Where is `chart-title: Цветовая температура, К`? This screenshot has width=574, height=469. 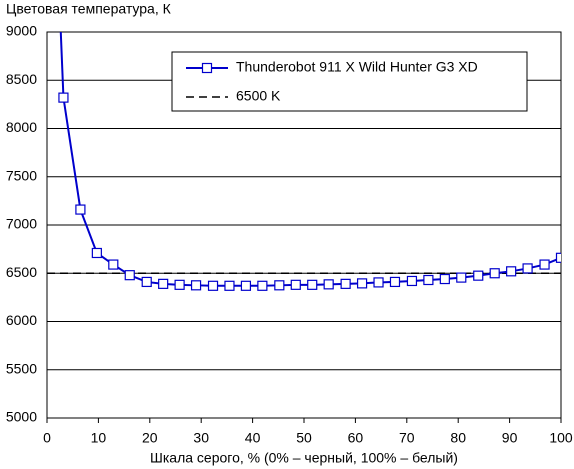 chart-title: Цветовая температура, К is located at coordinates (89, 9).